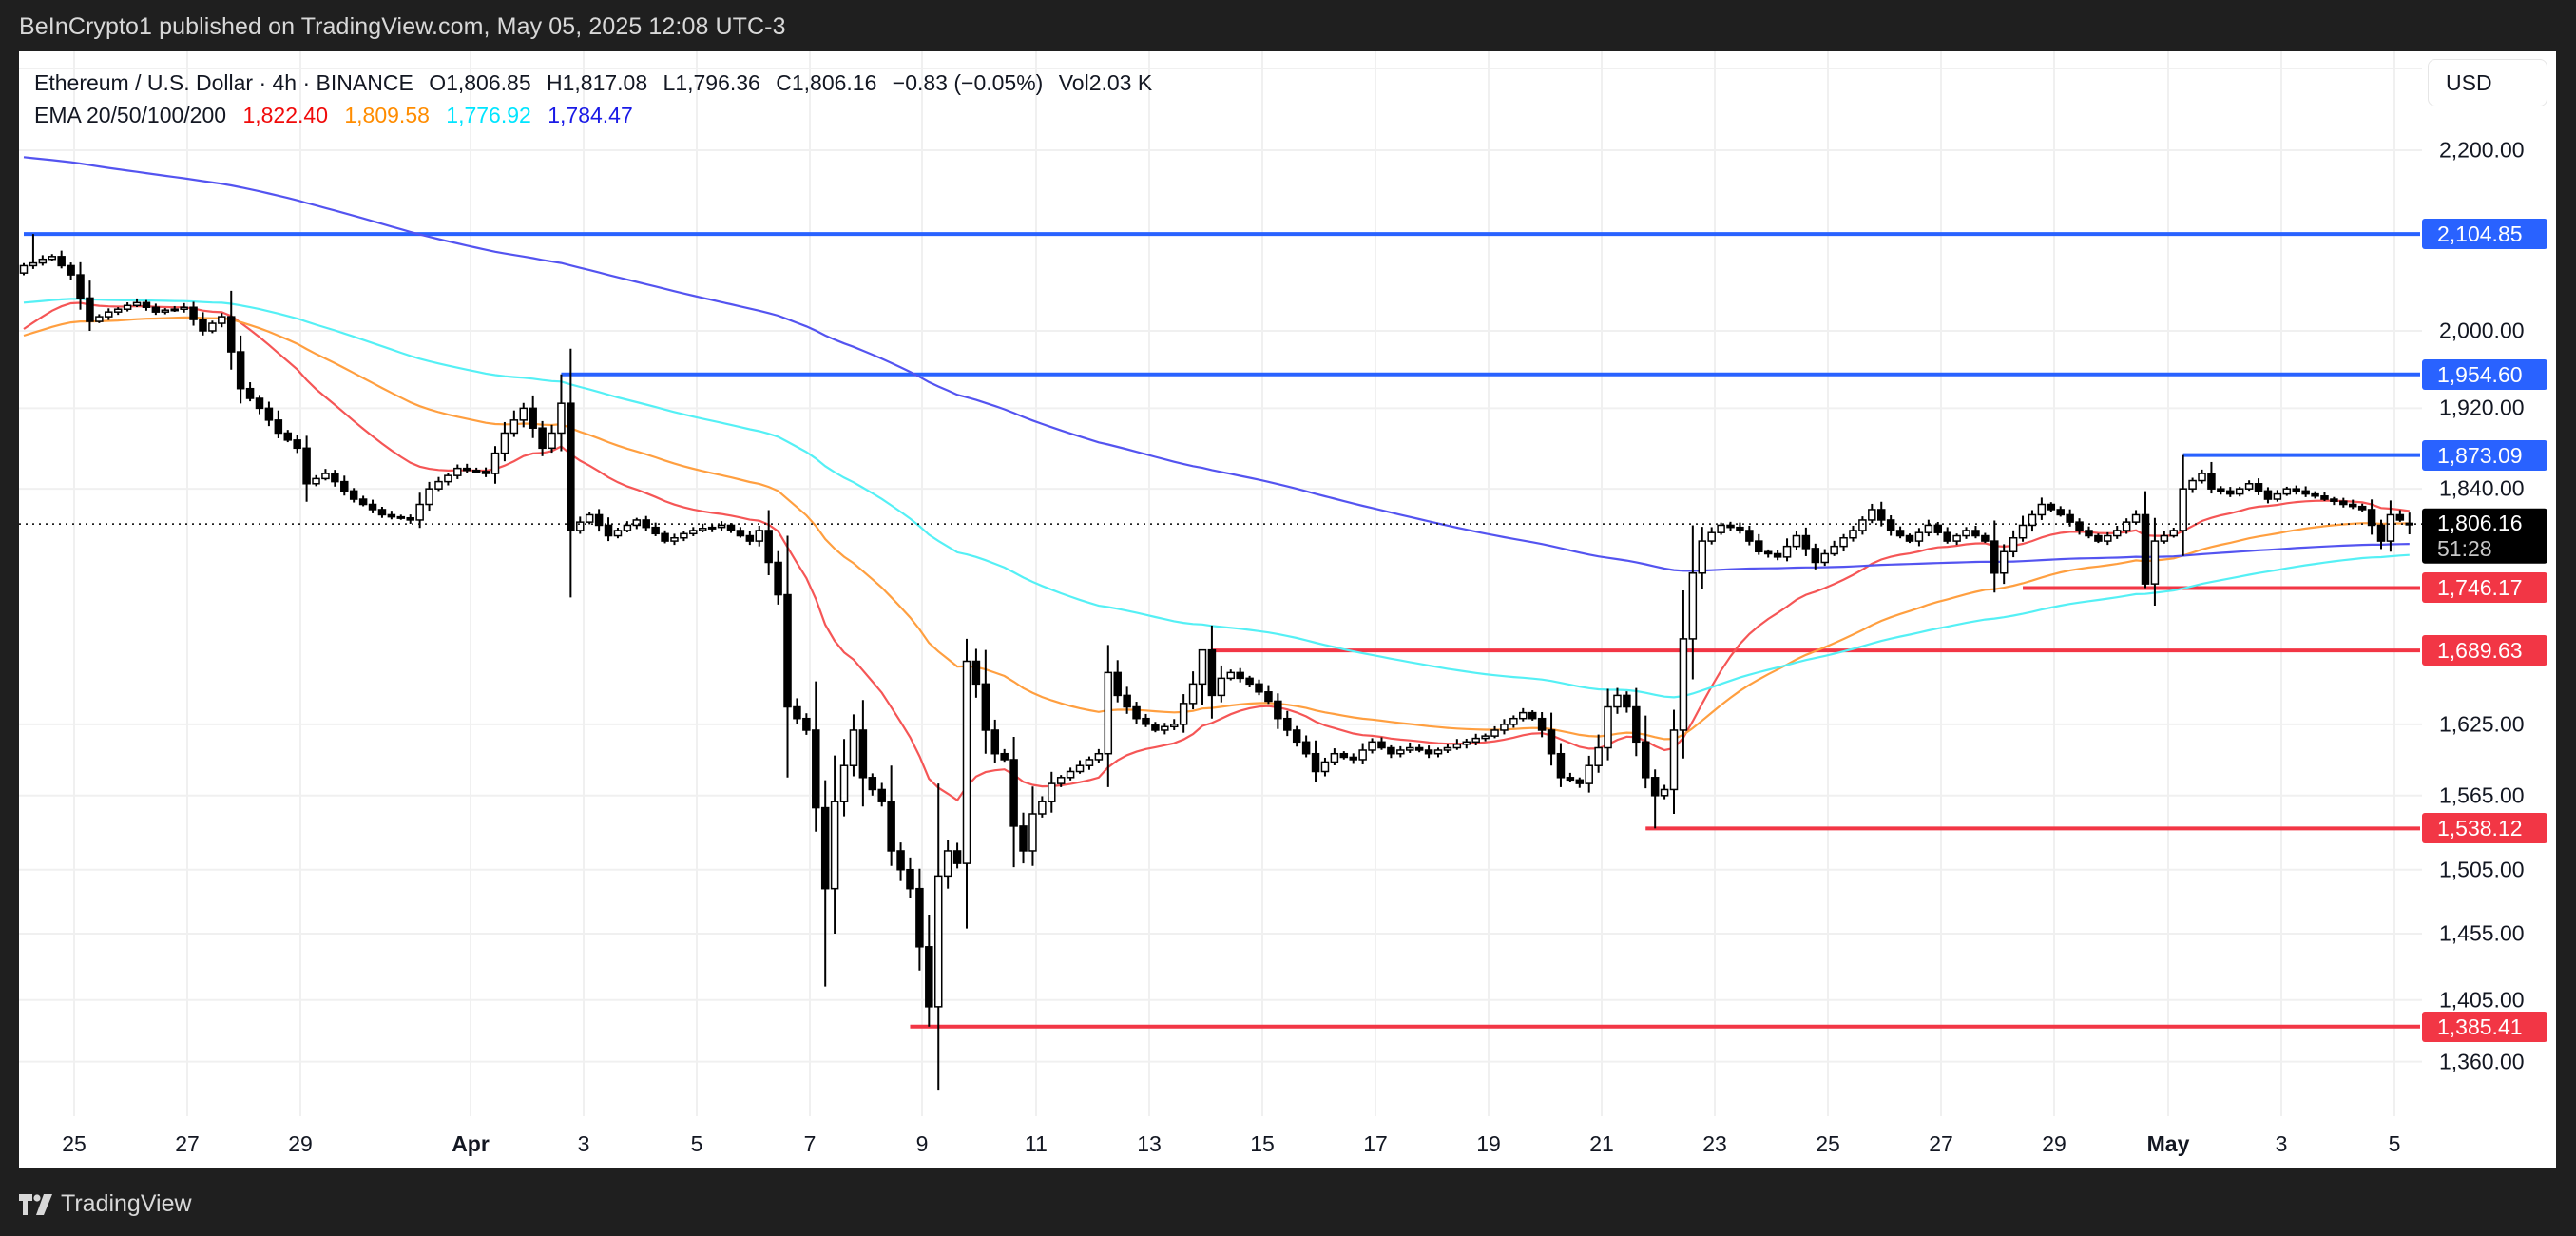 This screenshot has height=1236, width=2576. Describe the element at coordinates (126, 1203) in the screenshot. I see `footer-brand-name: TradingView` at that location.